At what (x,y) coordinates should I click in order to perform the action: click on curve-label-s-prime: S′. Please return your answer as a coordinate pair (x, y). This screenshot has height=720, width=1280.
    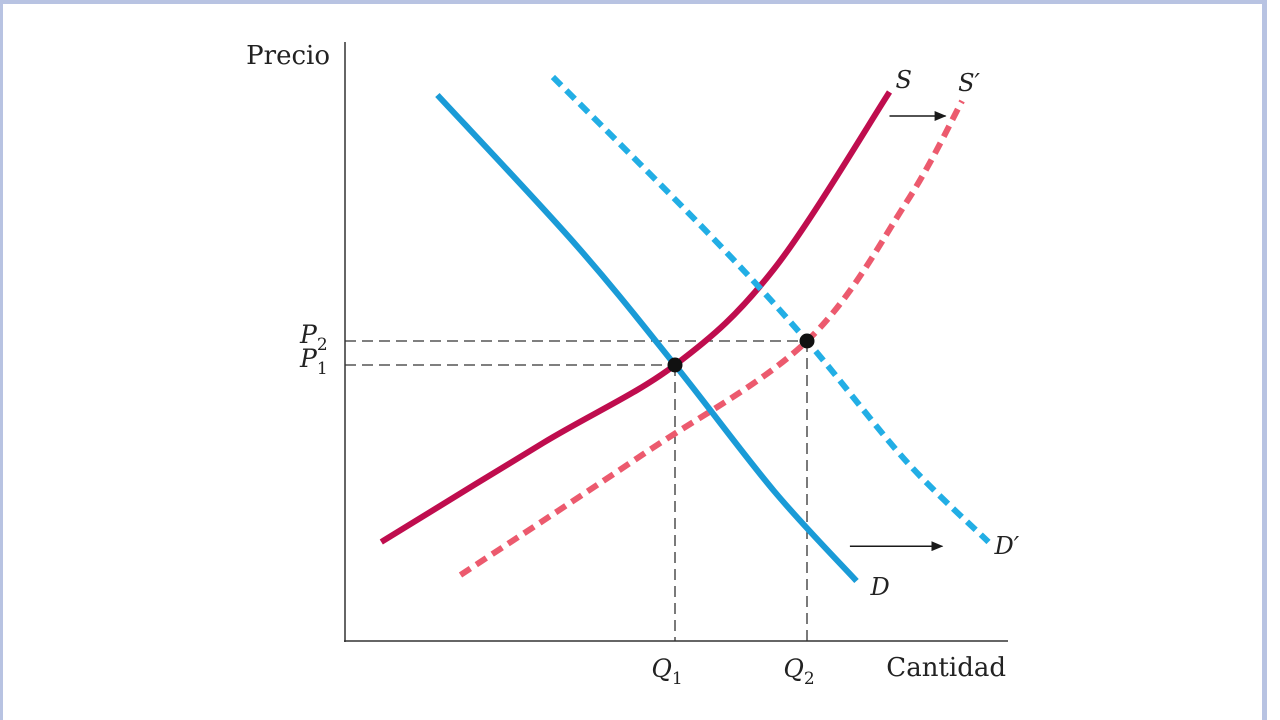
    Looking at the image, I should click on (969, 83).